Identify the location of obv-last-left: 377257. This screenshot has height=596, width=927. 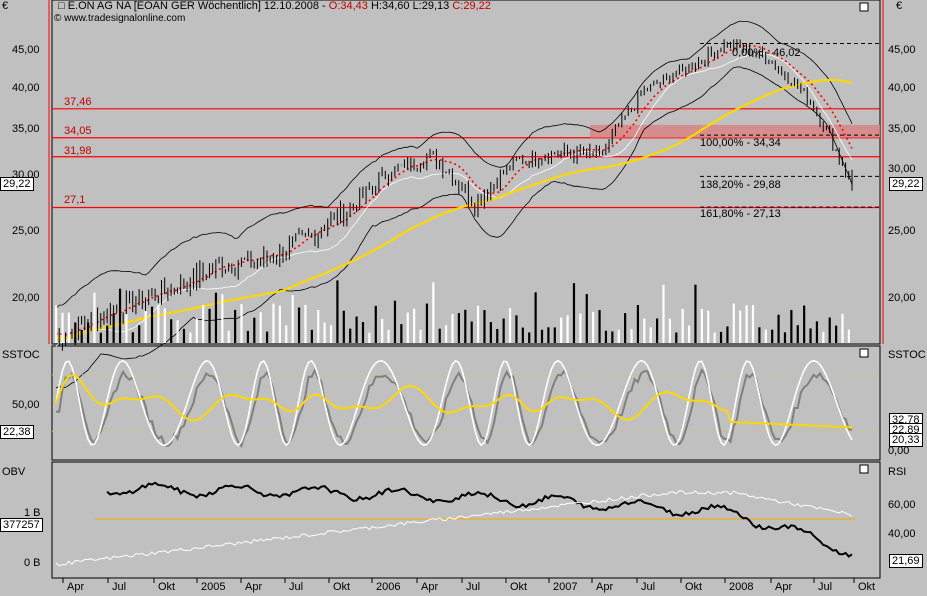
(21, 525).